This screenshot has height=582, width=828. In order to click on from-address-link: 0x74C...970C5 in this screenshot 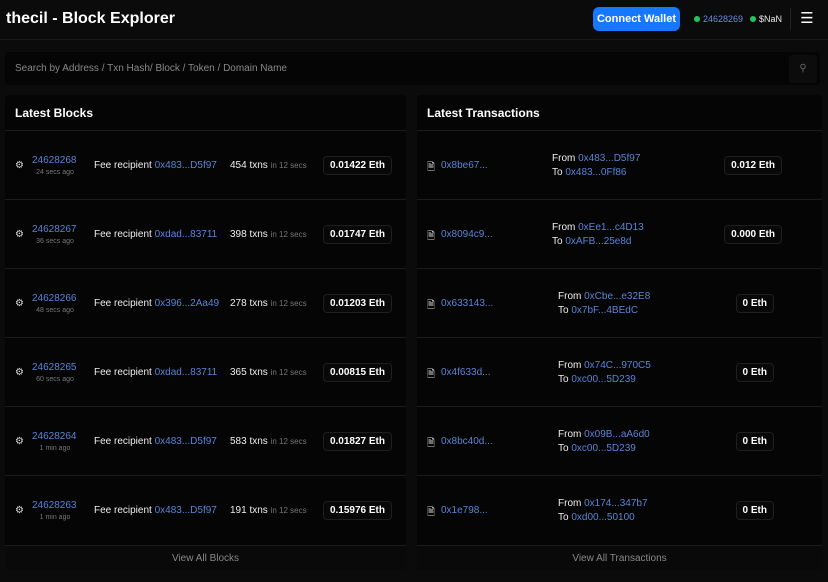, I will do `click(617, 365)`.